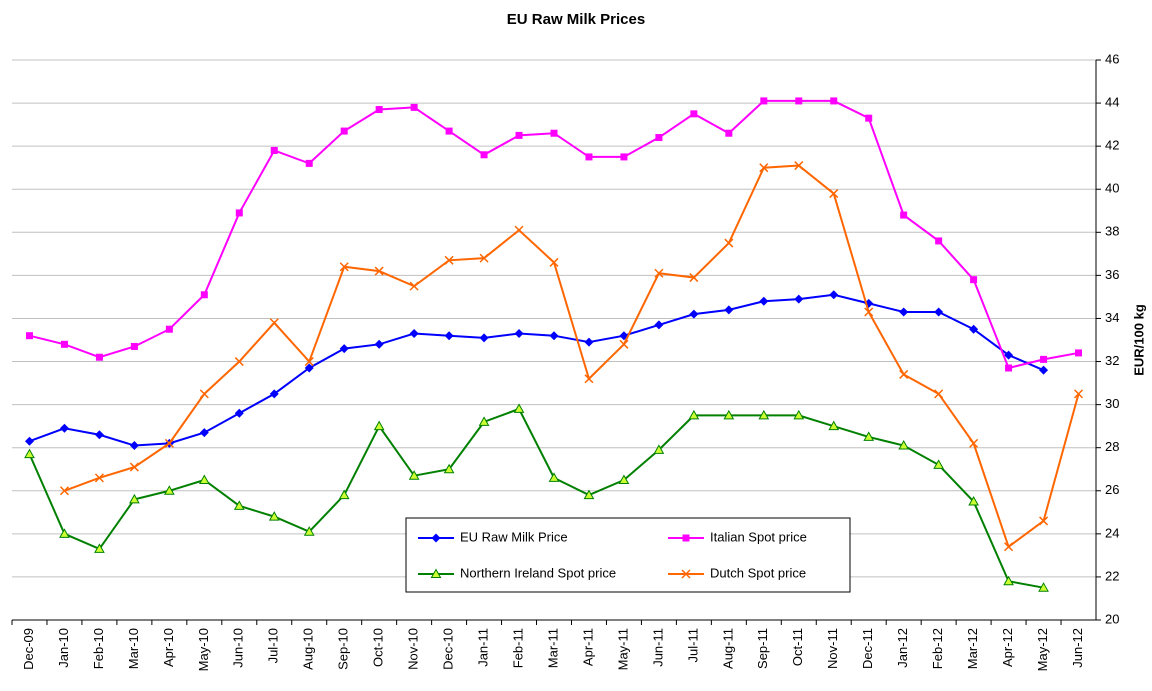  What do you see at coordinates (98, 648) in the screenshot?
I see `x-tick-label: Feb-10` at bounding box center [98, 648].